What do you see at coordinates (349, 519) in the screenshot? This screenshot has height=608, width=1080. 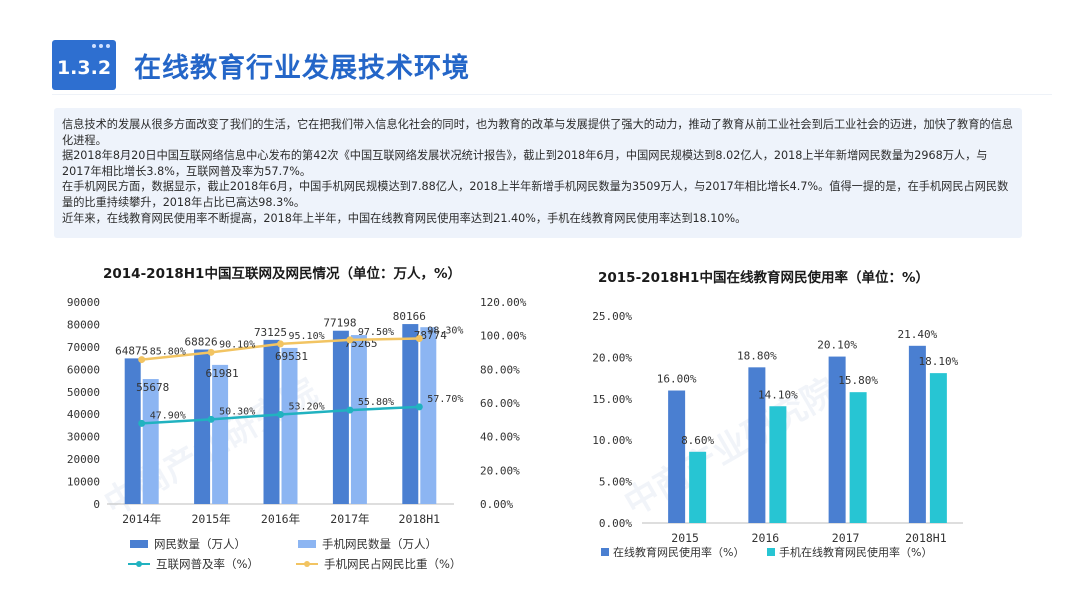 I see `x-axis-category-label: 2017年` at bounding box center [349, 519].